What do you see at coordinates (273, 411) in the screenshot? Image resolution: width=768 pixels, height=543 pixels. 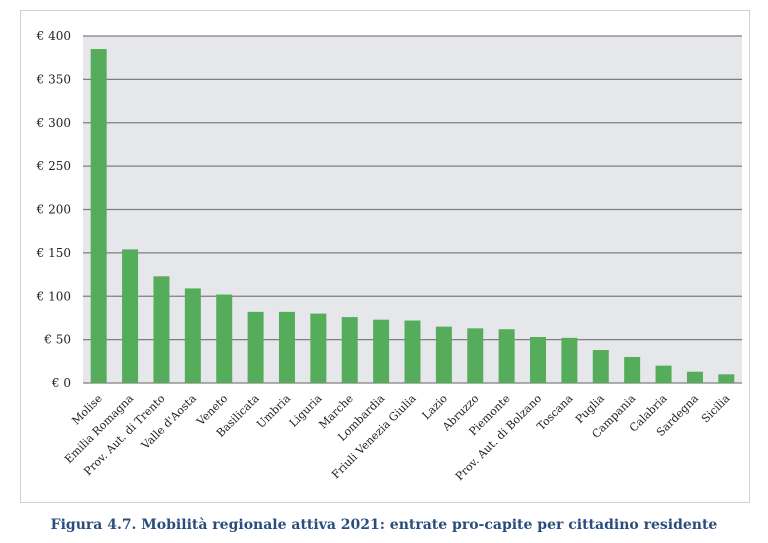 I see `x-tick-label: Umbria` at bounding box center [273, 411].